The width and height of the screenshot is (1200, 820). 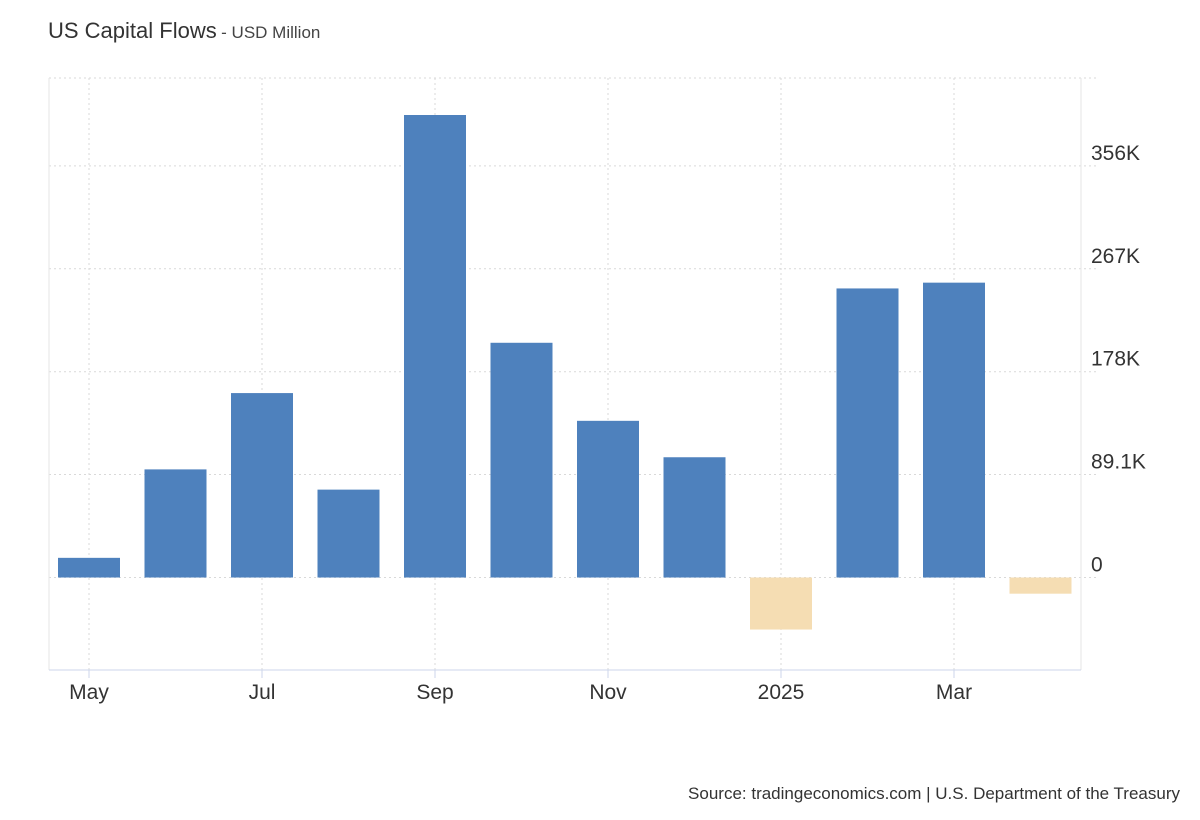 I want to click on y-axis-labels: 0 89.1K 178K 267K 356K, so click(x=1118, y=359).